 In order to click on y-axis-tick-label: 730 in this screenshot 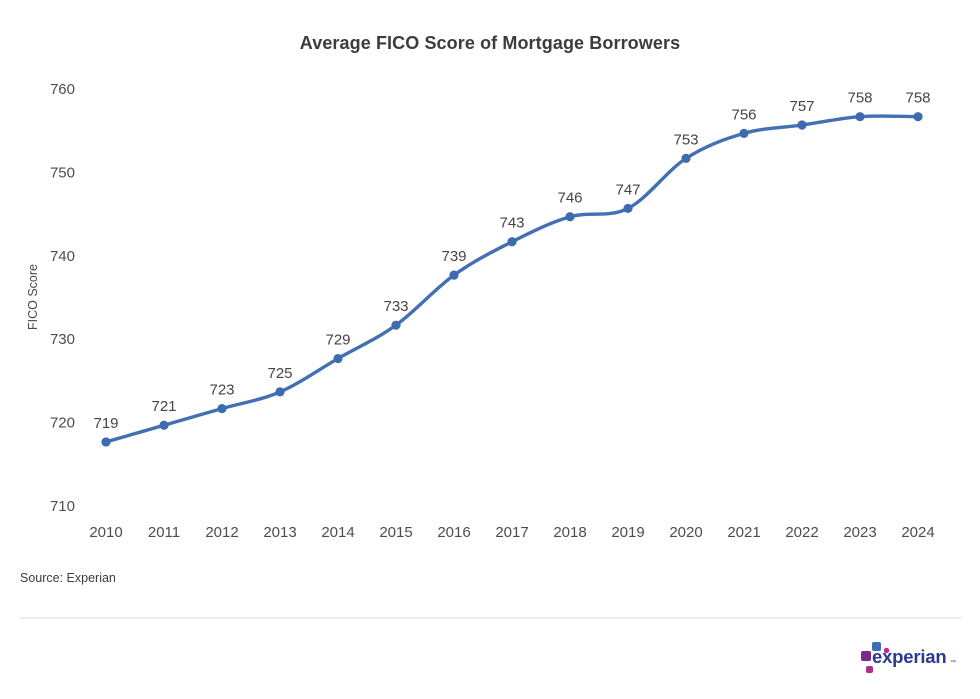, I will do `click(62, 339)`.